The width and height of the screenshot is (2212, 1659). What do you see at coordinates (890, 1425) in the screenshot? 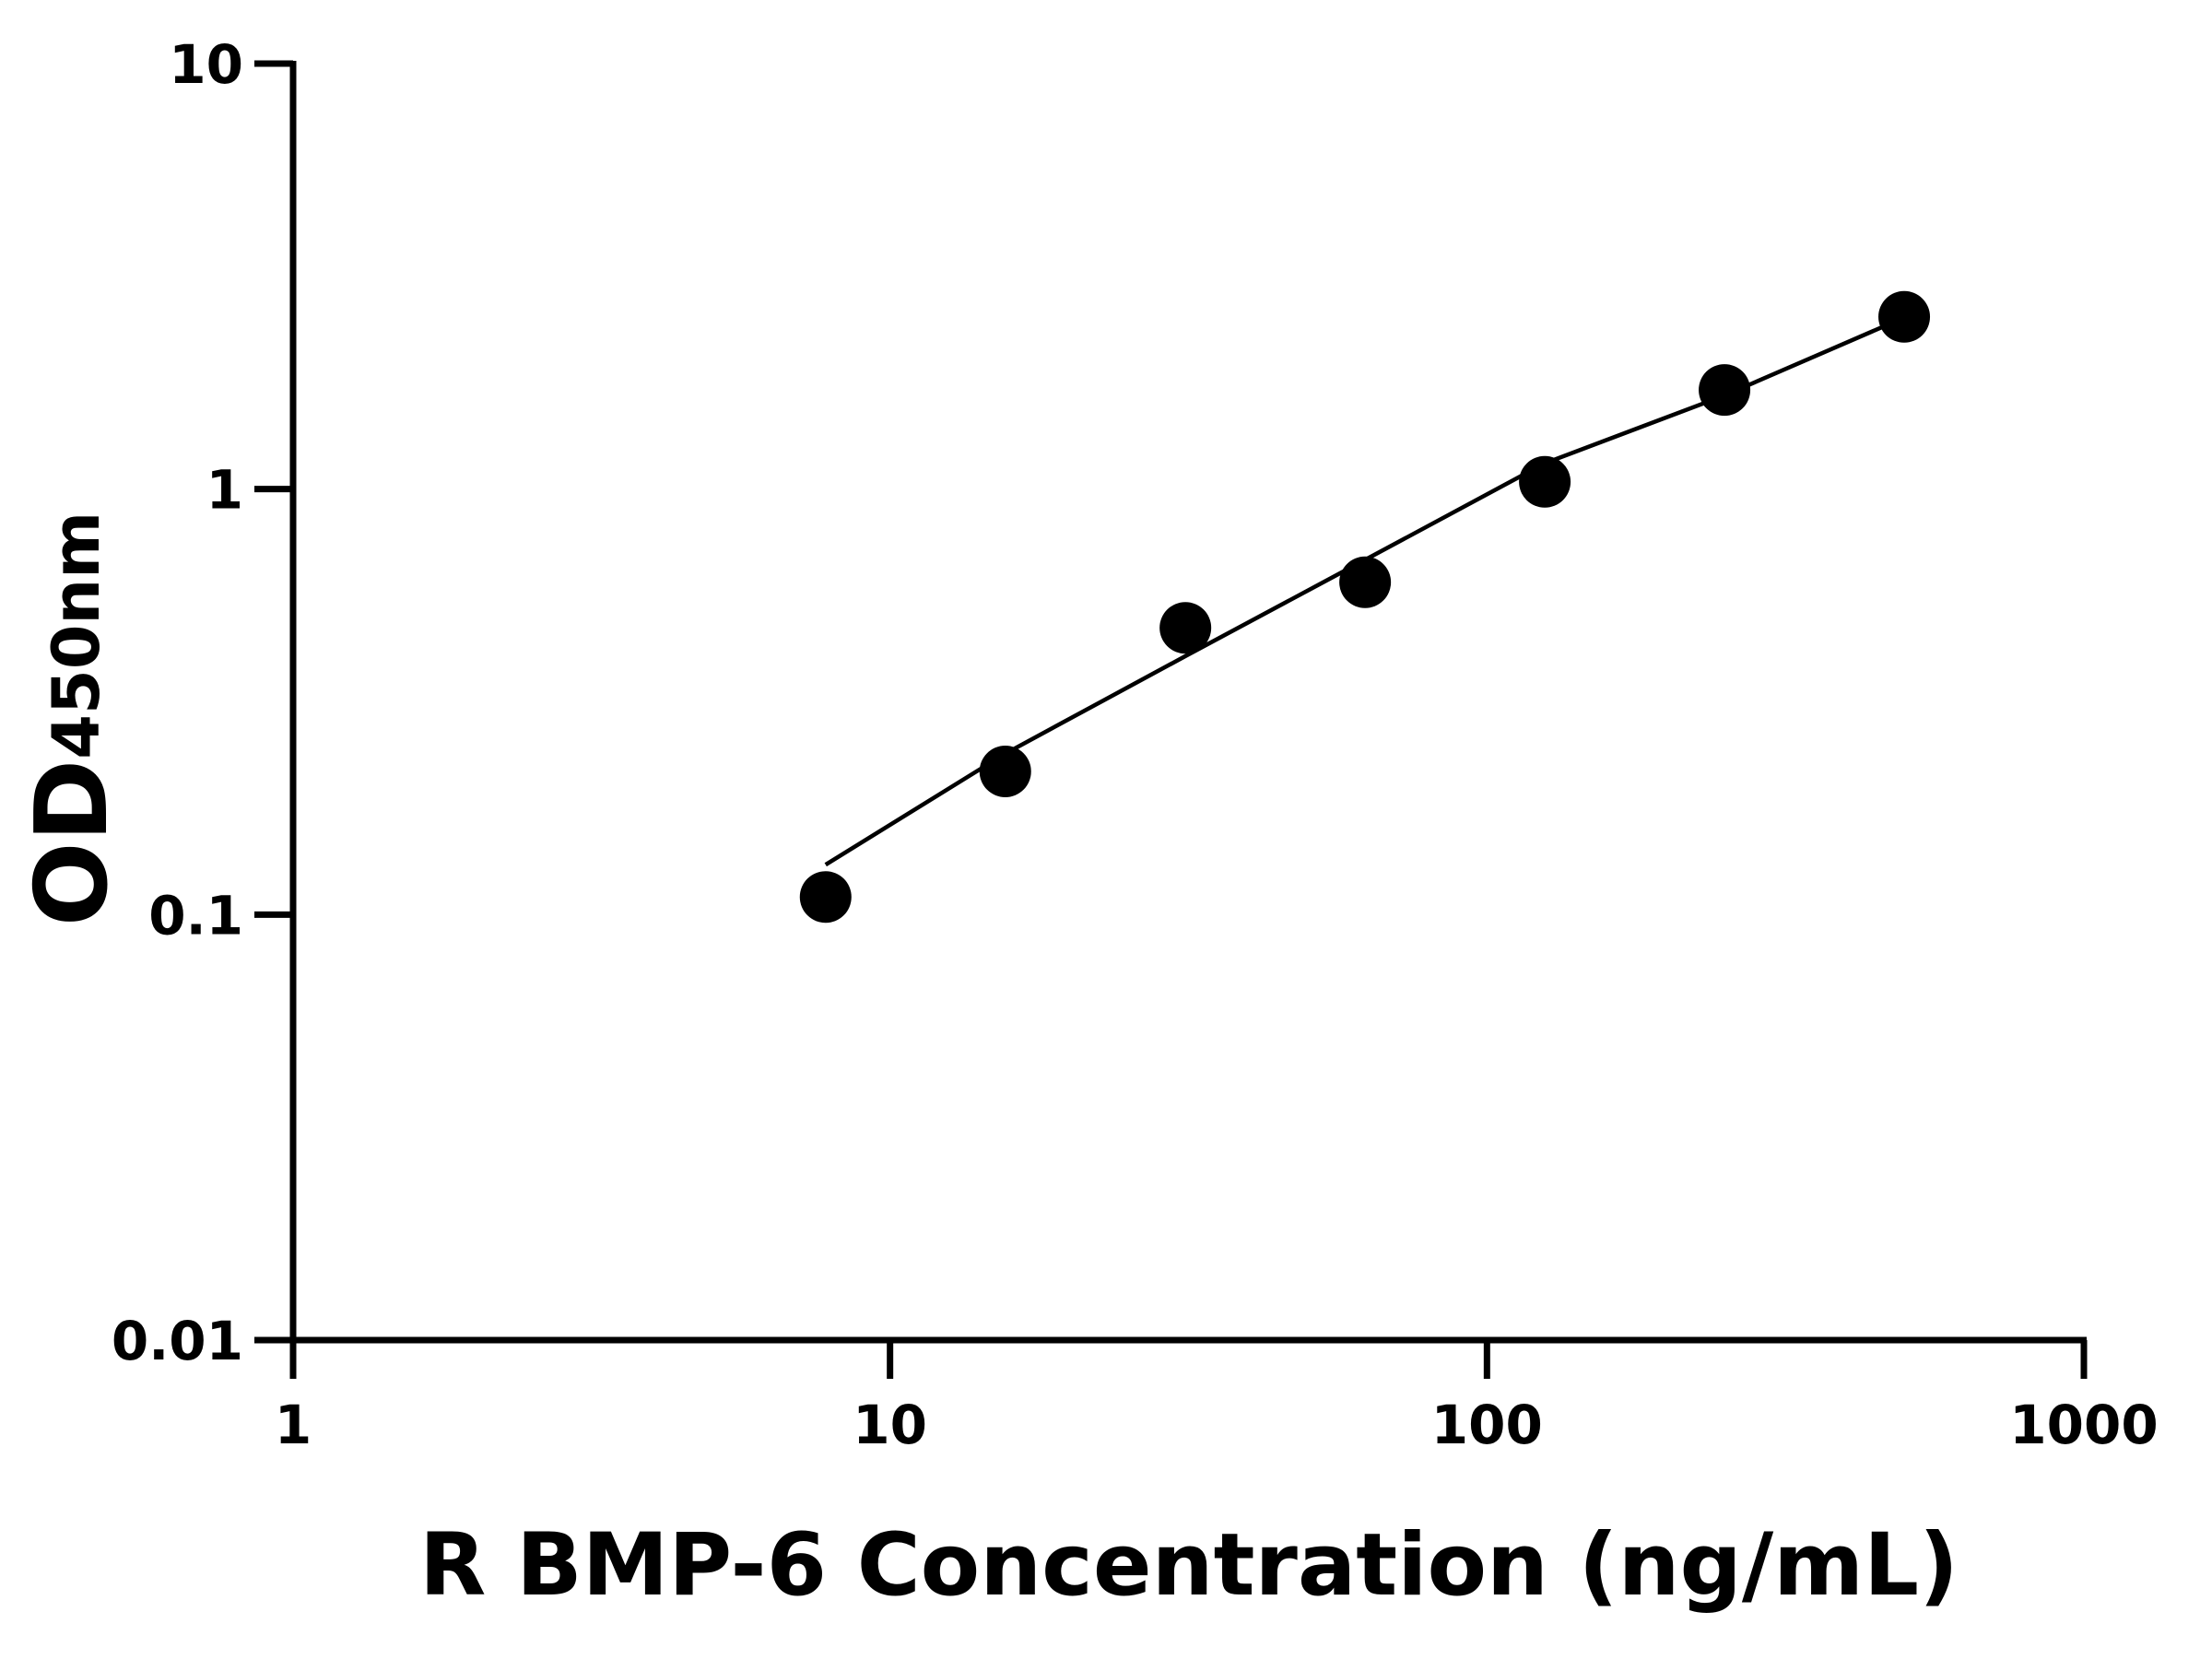
I see `x-tick-label: 10` at bounding box center [890, 1425].